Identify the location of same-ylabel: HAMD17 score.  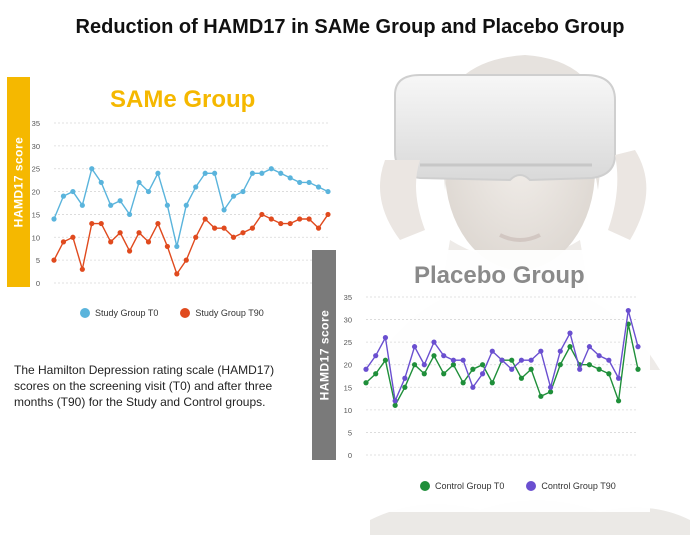
(18, 182).